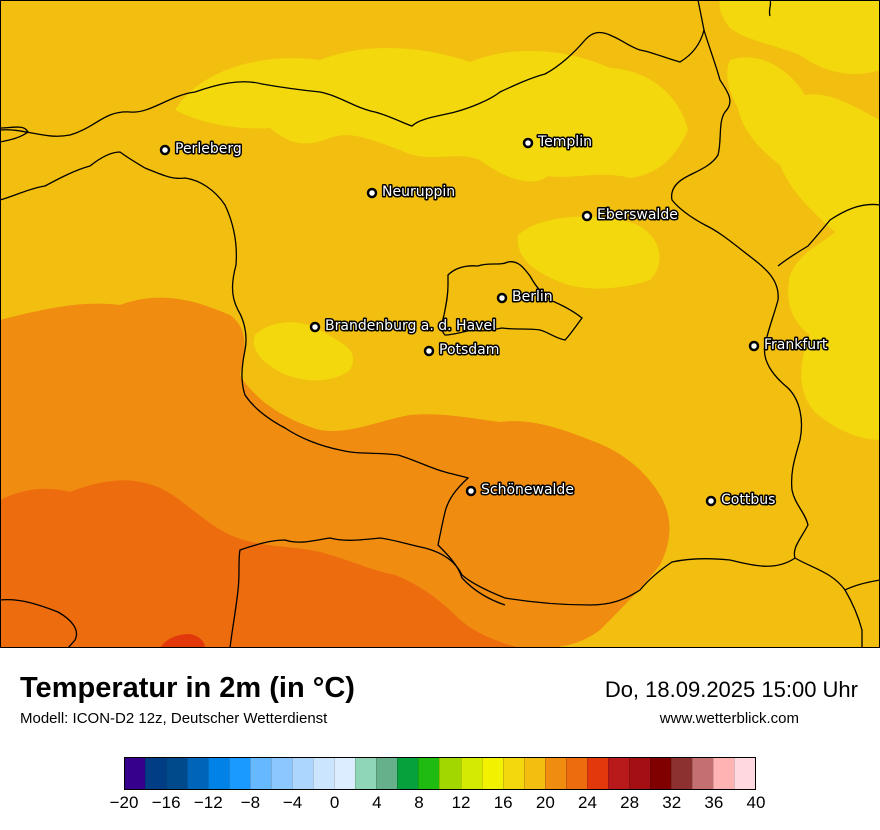  Describe the element at coordinates (756, 802) in the screenshot. I see `colorbar-tick-label: 40` at that location.